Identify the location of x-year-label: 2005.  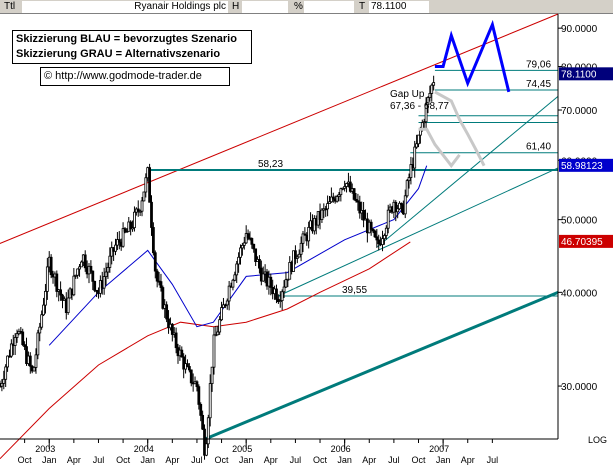
(242, 449).